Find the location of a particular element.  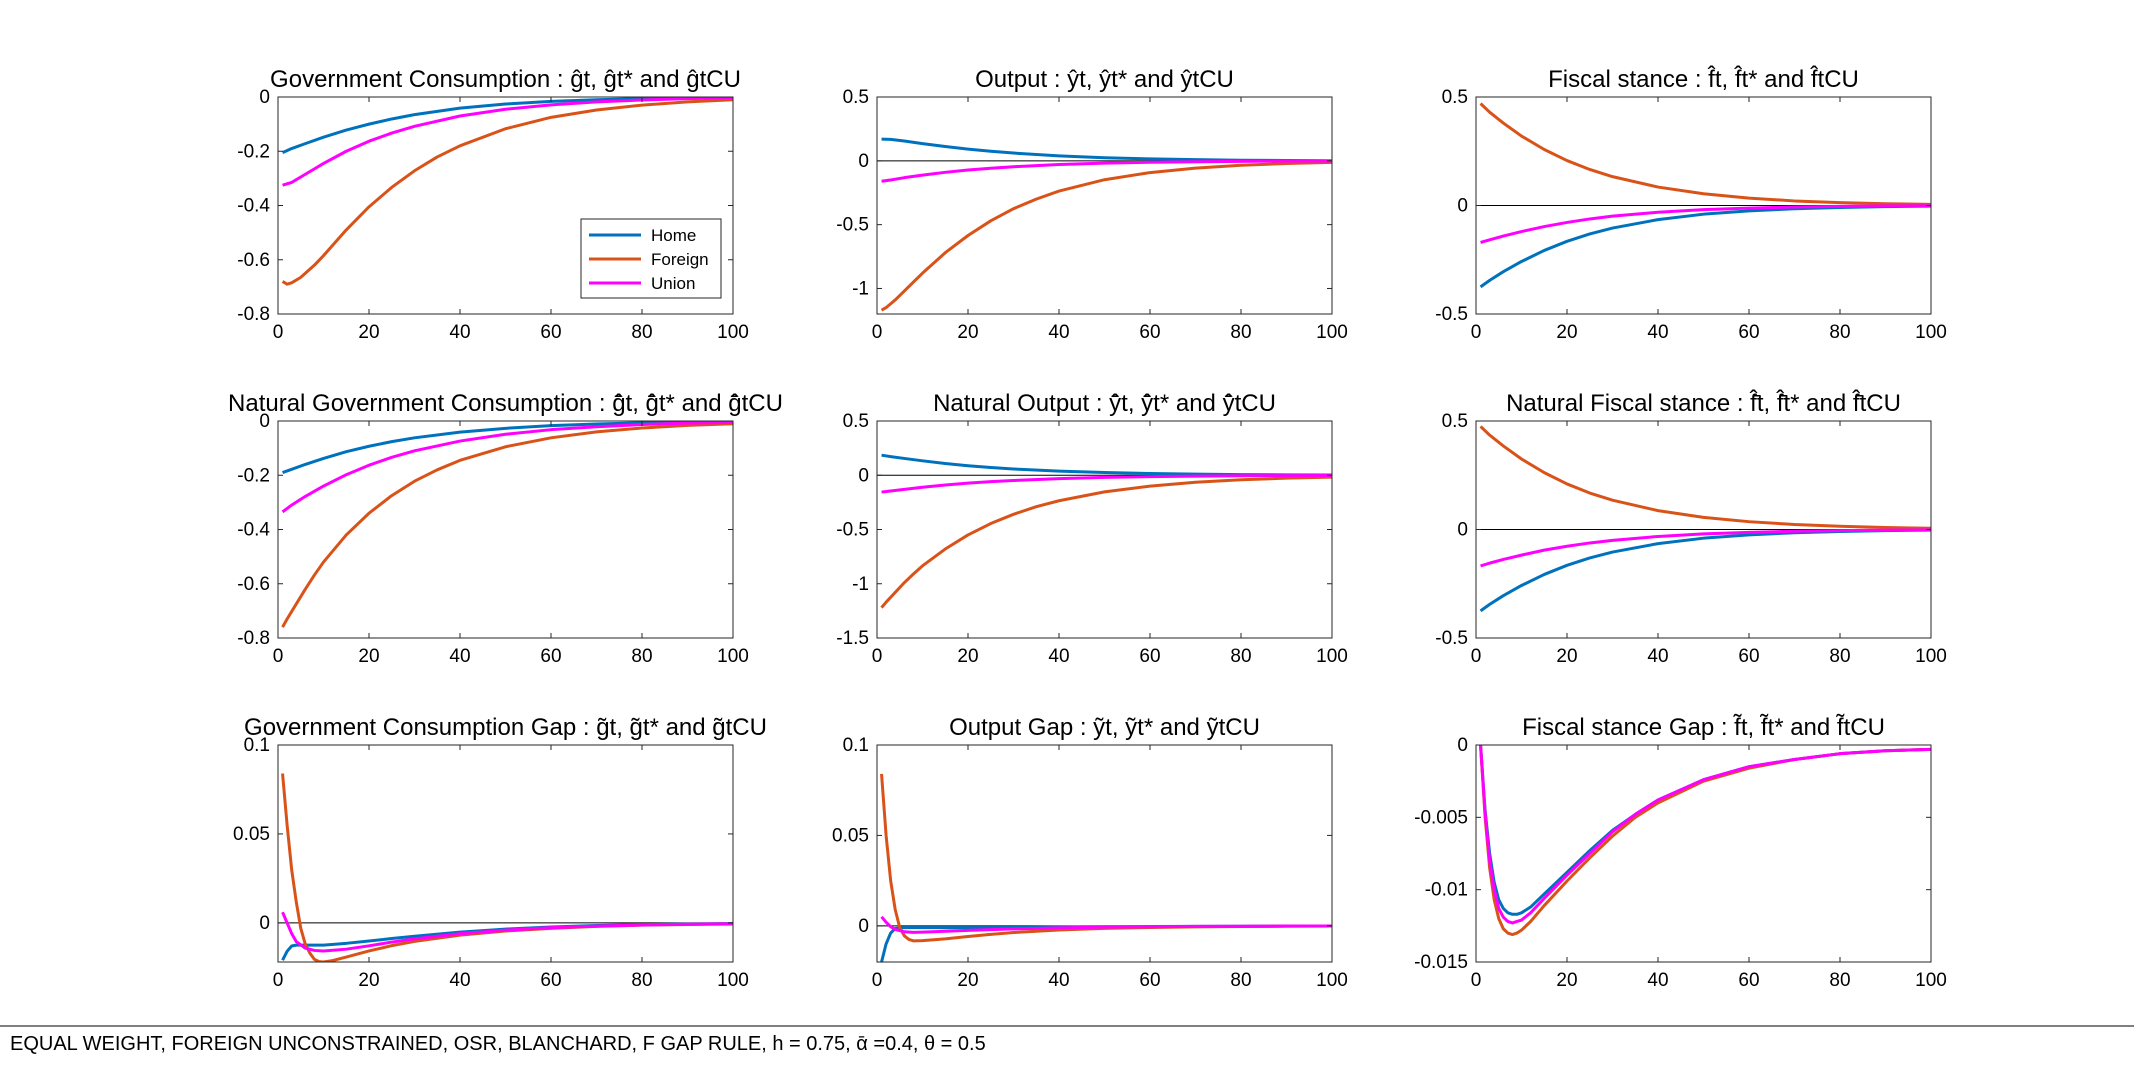

legend: Home Foreign Union is located at coordinates (651, 258).